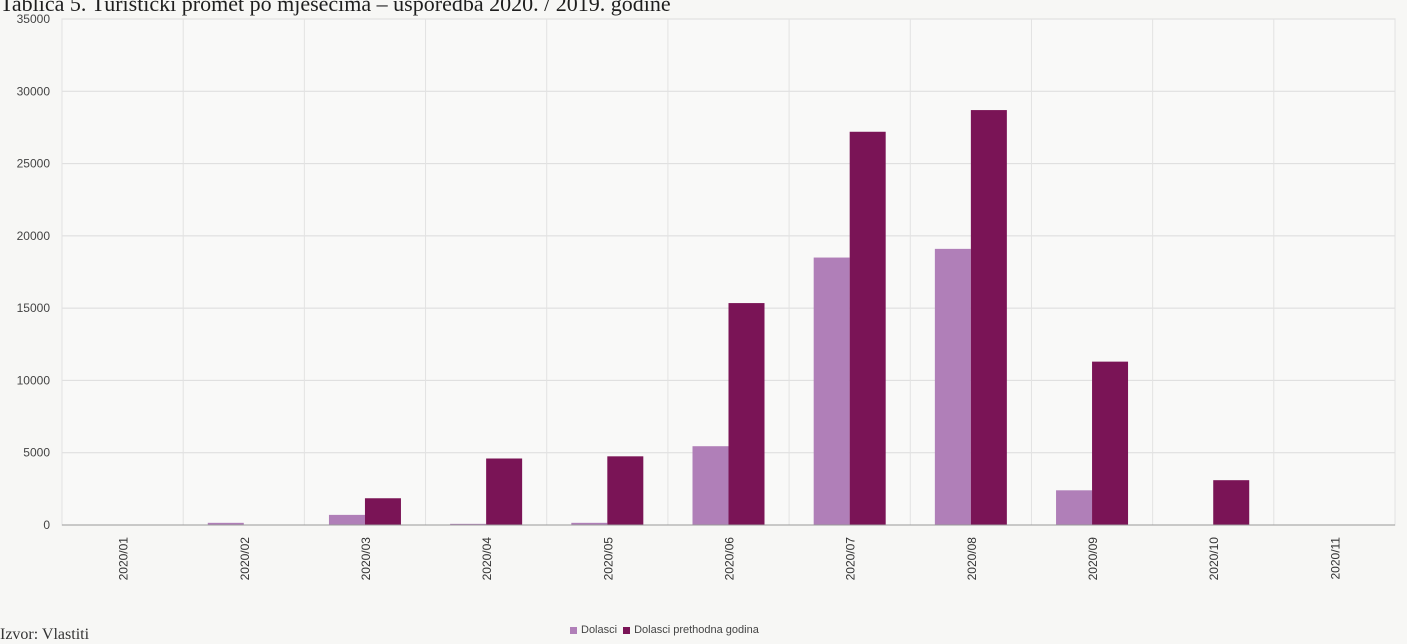 The width and height of the screenshot is (1407, 644). Describe the element at coordinates (608, 559) in the screenshot. I see `x-tick-label: 2020/05` at that location.